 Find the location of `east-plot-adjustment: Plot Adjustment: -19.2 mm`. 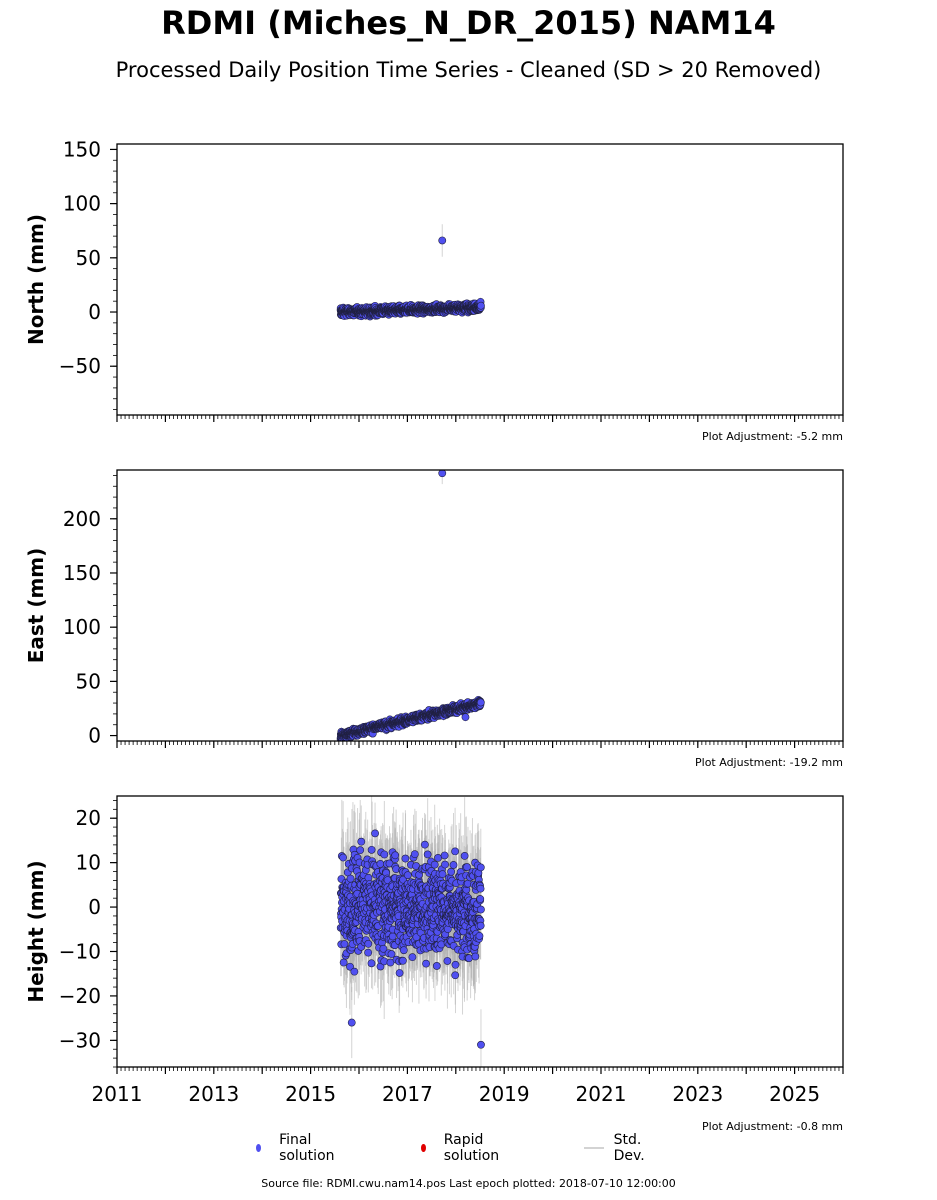

east-plot-adjustment: Plot Adjustment: -19.2 mm is located at coordinates (769, 762).